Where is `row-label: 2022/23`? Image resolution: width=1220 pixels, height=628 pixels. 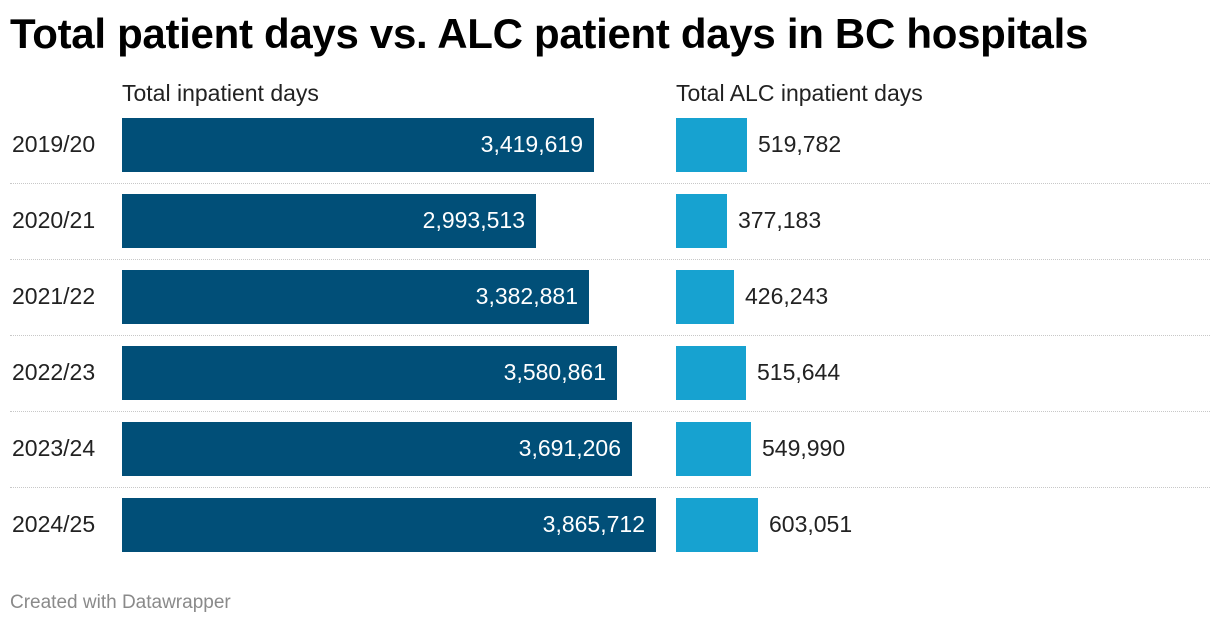
row-label: 2022/23 is located at coordinates (54, 372).